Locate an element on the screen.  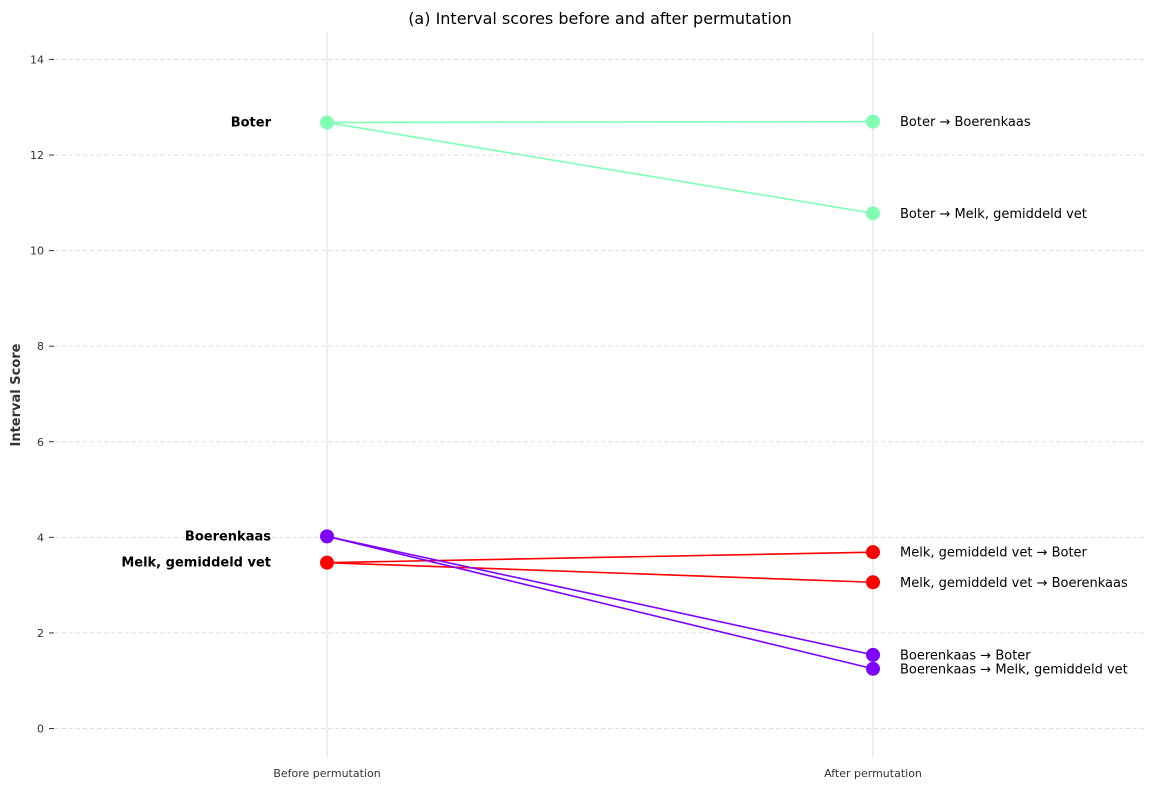
y-tick-label: 0 is located at coordinates (40, 729).